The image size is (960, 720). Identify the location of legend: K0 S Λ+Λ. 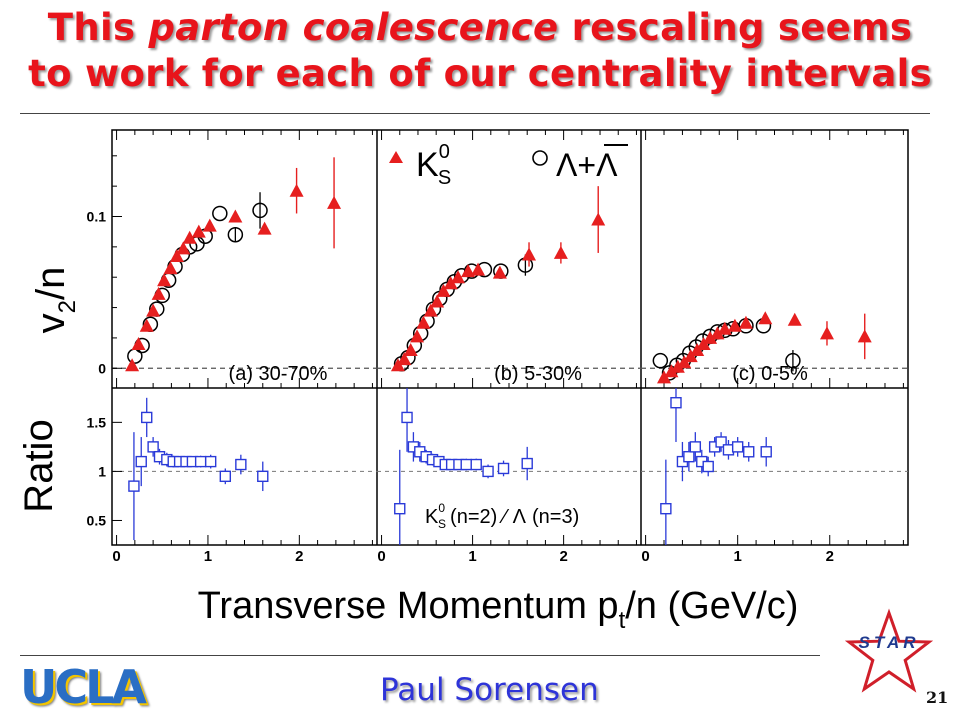
(508, 165).